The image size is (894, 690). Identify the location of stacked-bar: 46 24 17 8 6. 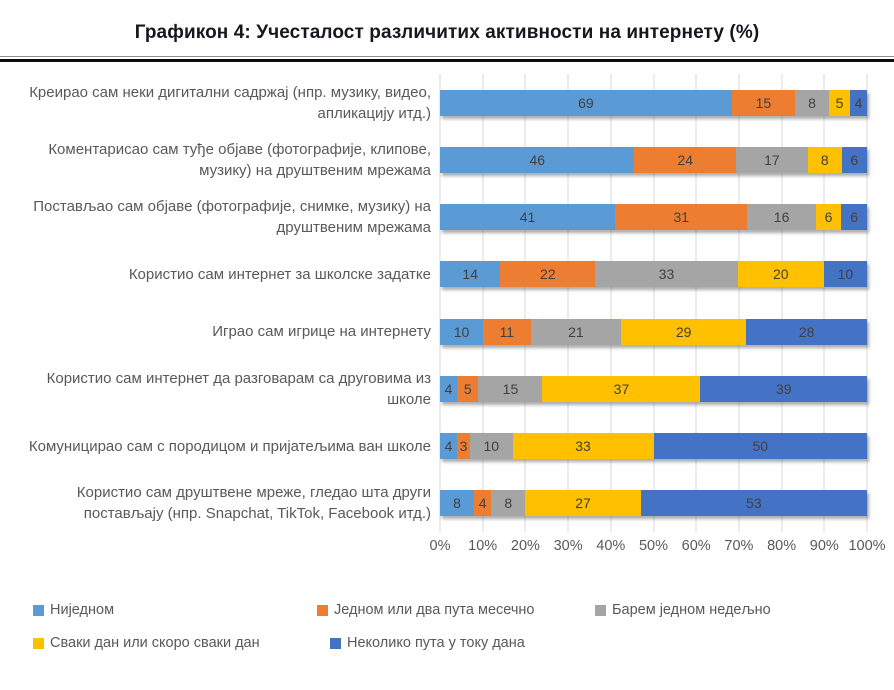
(653, 159).